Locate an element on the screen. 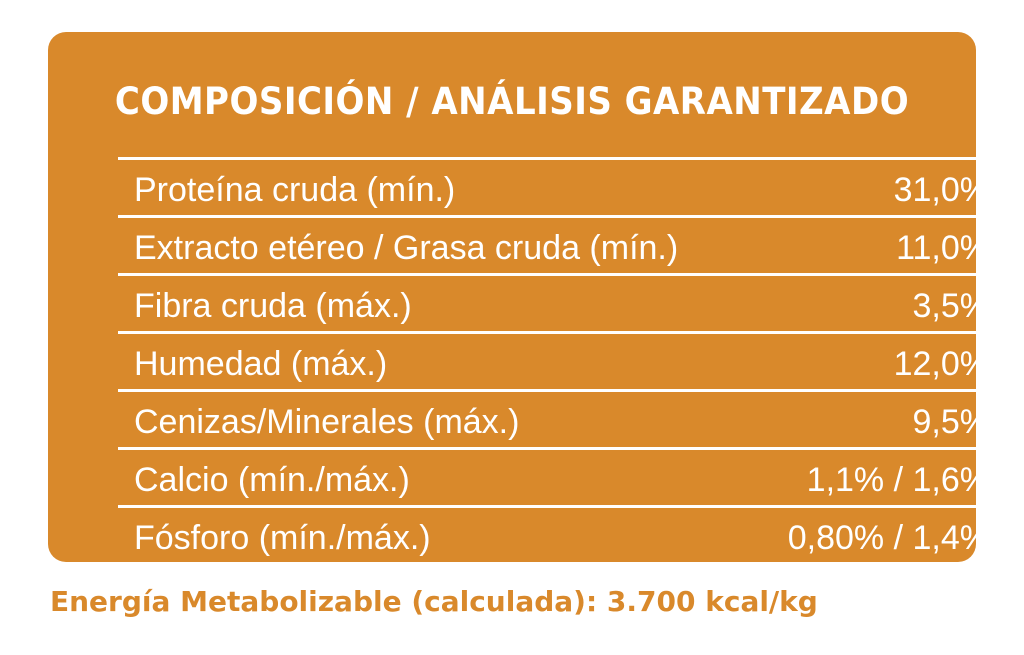 This screenshot has width=1024, height=655. row-label: Humedad (máx.) is located at coordinates (261, 364).